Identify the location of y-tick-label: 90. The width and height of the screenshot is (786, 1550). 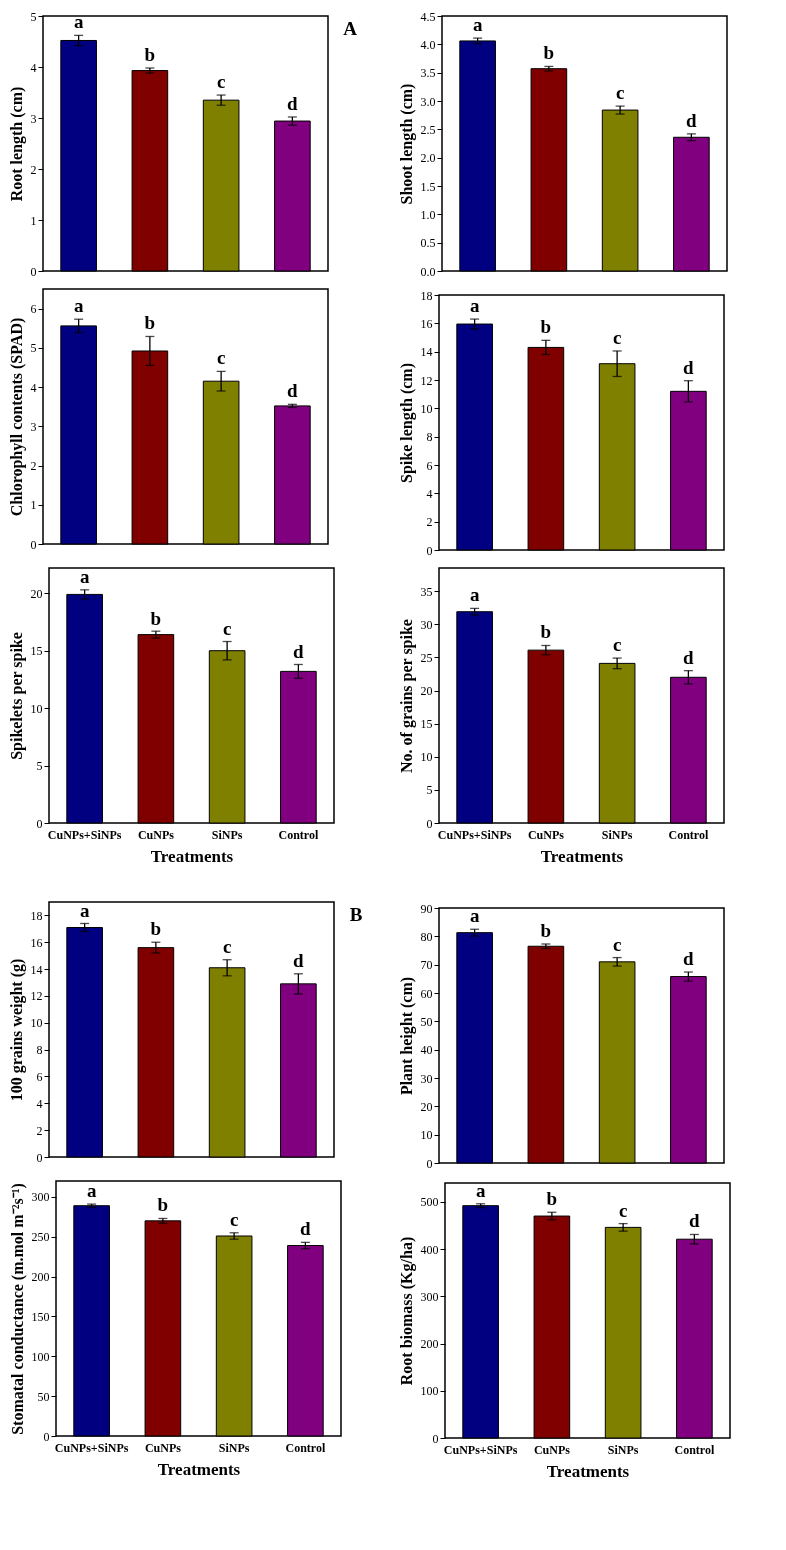
(426, 908).